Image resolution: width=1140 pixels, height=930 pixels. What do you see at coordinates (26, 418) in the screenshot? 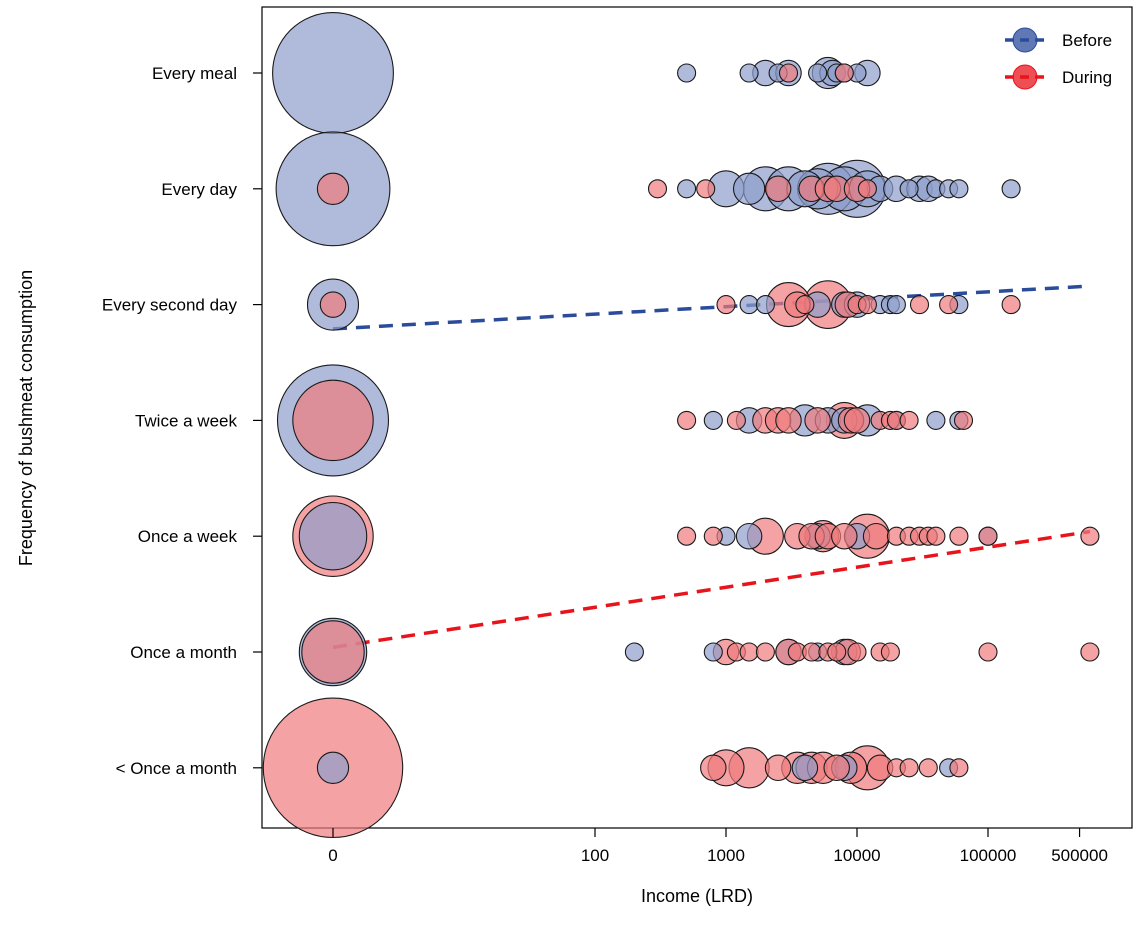
I see `y-axis-title: Frequency of bushmeat consumption` at bounding box center [26, 418].